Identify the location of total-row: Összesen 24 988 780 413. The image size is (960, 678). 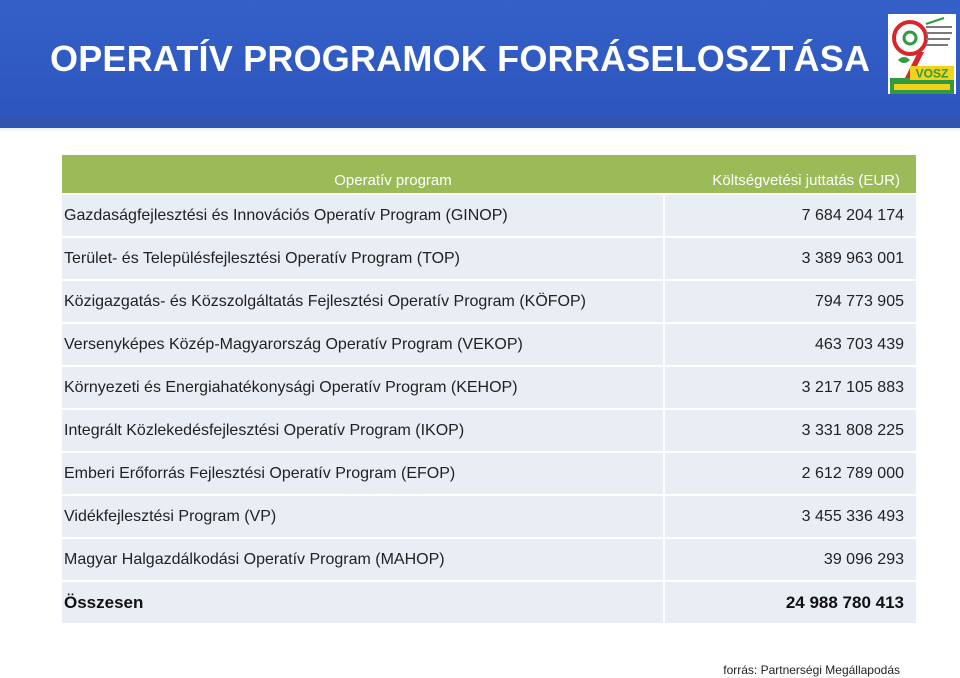
(489, 601).